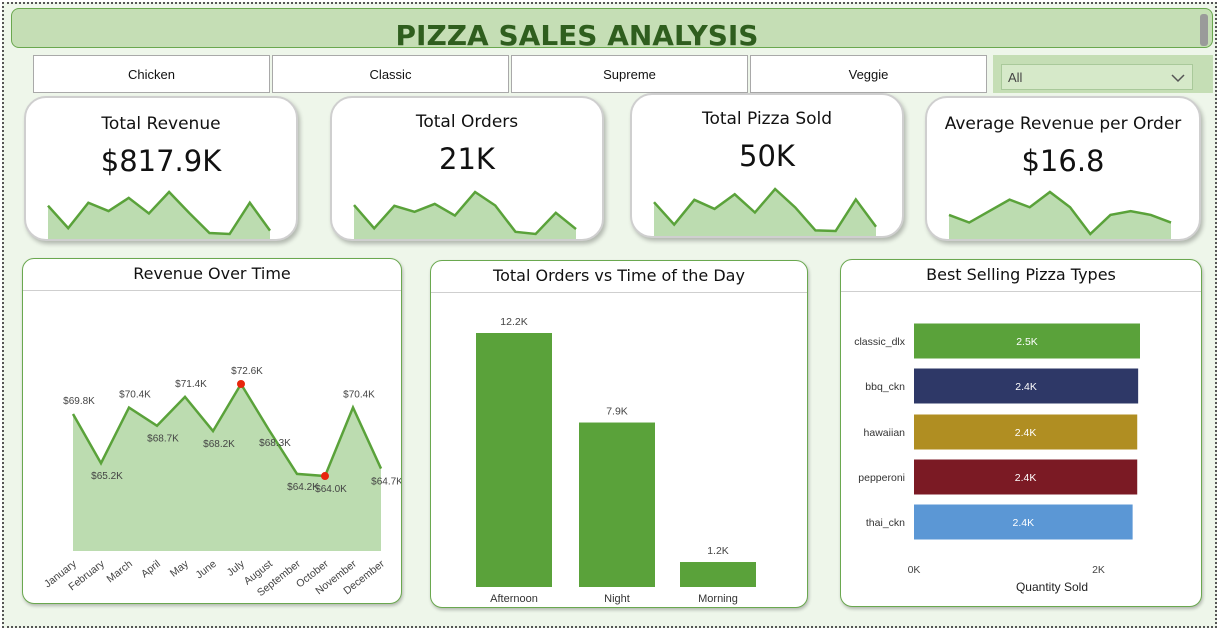 The width and height of the screenshot is (1222, 633). I want to click on kpi-value: 21K, so click(467, 159).